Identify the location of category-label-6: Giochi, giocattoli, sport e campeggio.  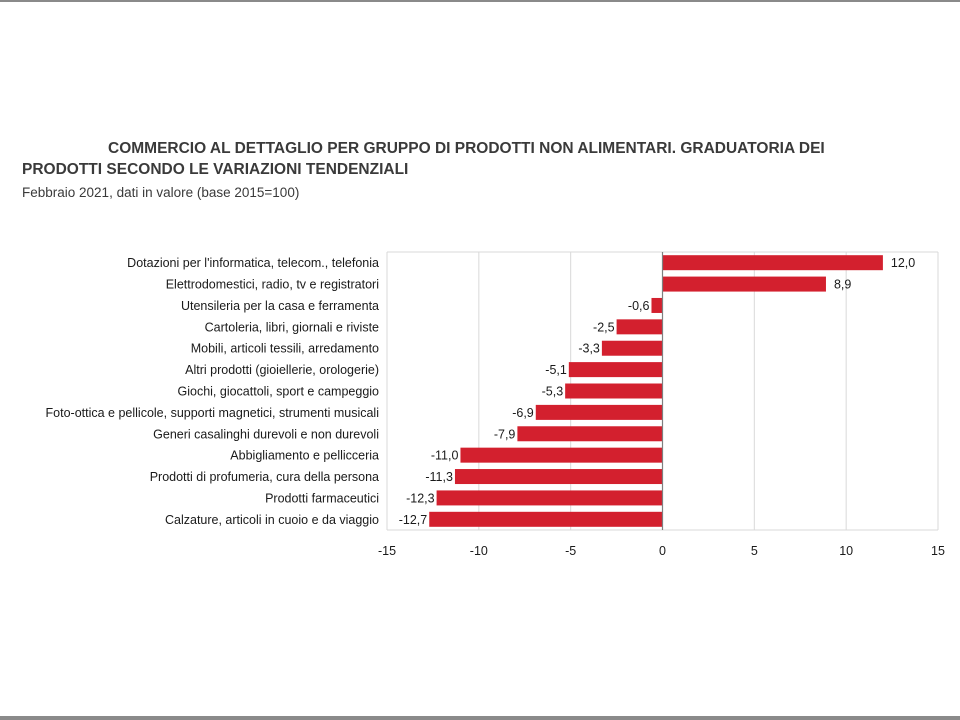
(279, 392).